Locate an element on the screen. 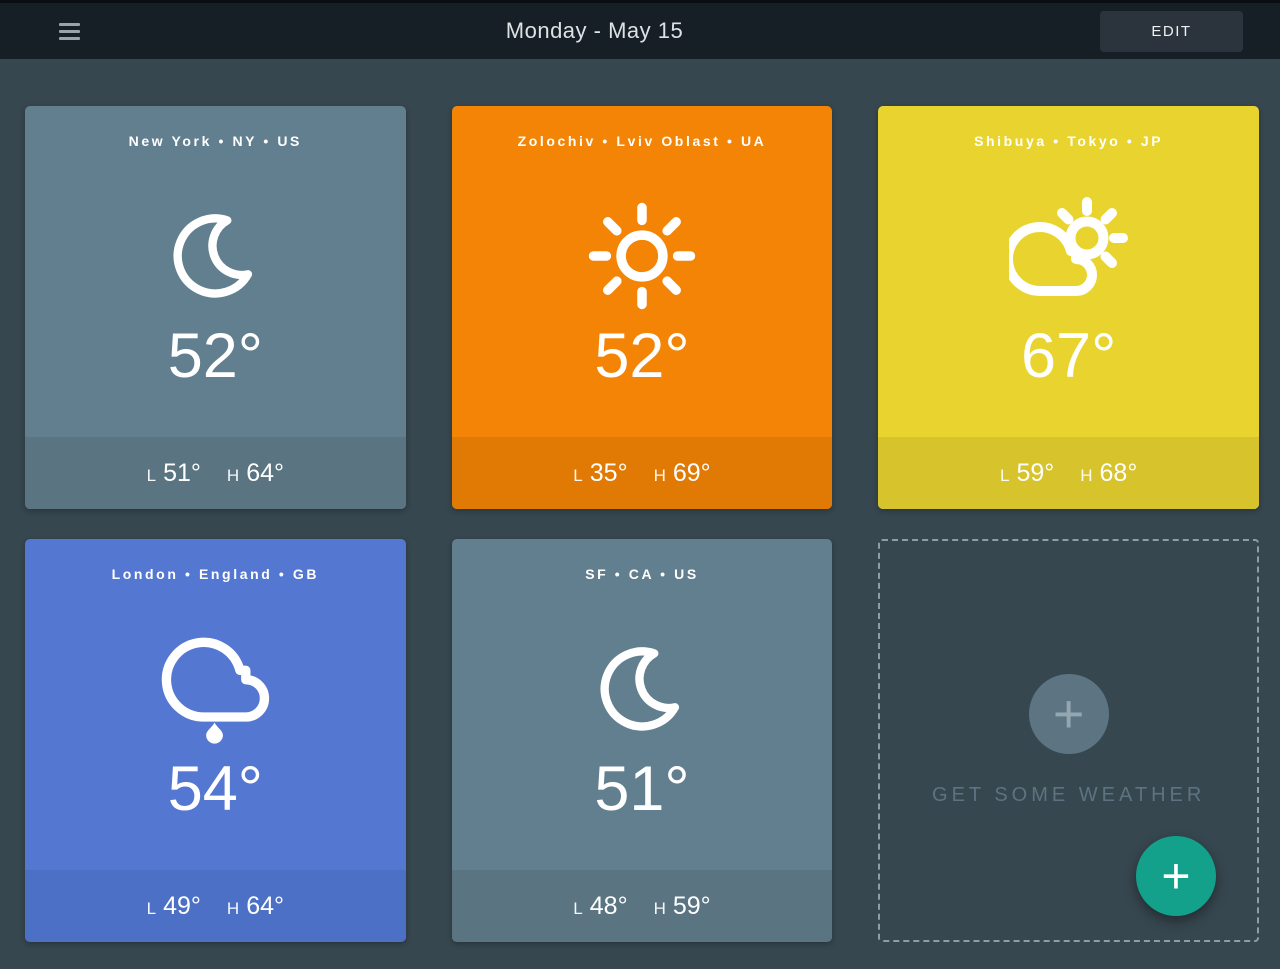 Image resolution: width=1280 pixels, height=969 pixels. card-footer: L 51° H 64° is located at coordinates (215, 473).